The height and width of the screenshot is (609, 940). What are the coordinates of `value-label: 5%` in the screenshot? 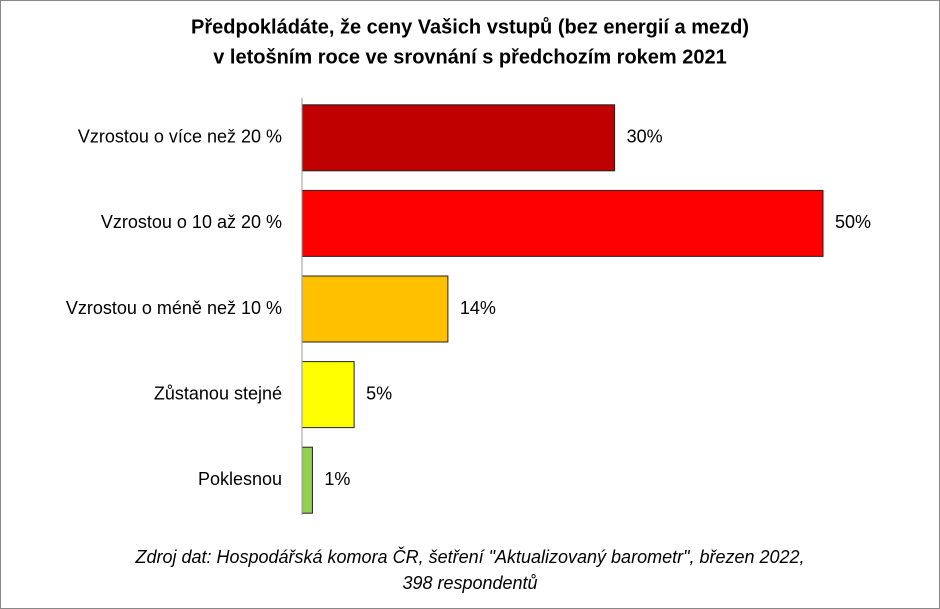 It's located at (379, 393).